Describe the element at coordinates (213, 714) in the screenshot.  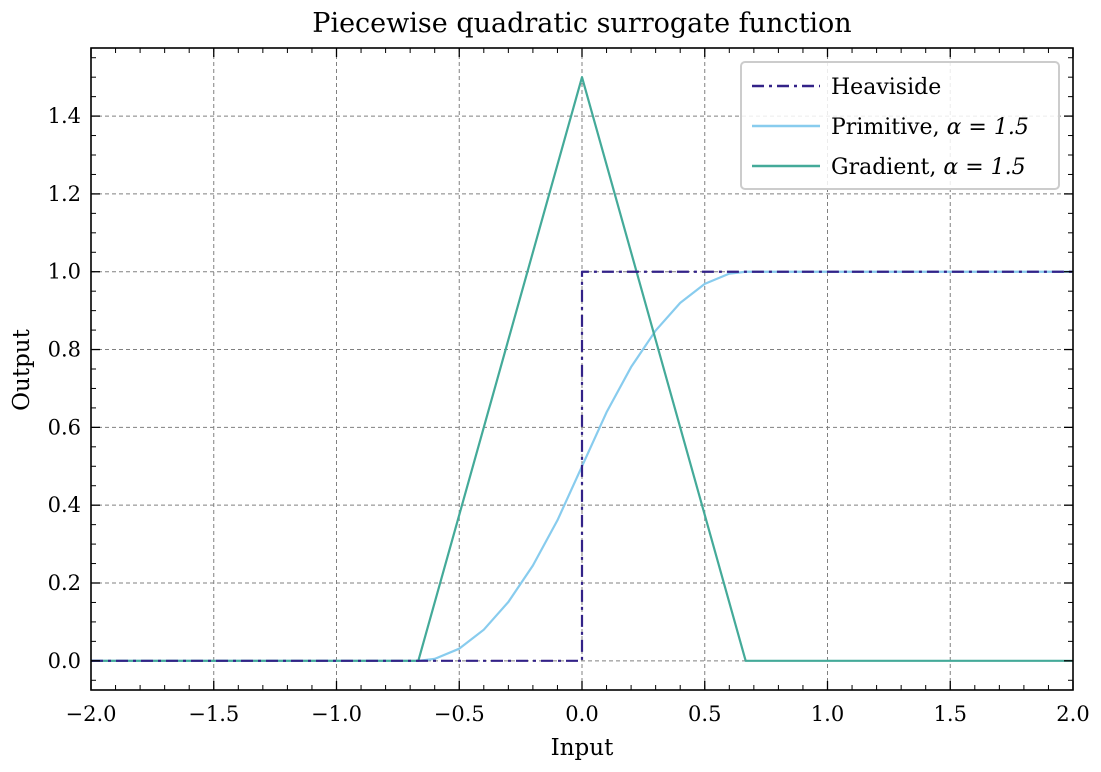
I see `x-tick-label: −1.5` at that location.